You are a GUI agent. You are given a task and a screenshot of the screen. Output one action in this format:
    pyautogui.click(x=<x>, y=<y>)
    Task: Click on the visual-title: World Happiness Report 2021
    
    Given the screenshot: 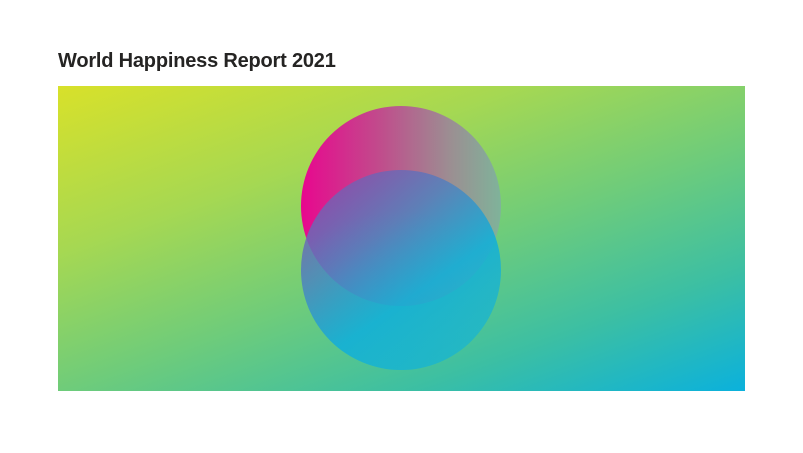 What is the action you would take?
    pyautogui.click(x=197, y=61)
    